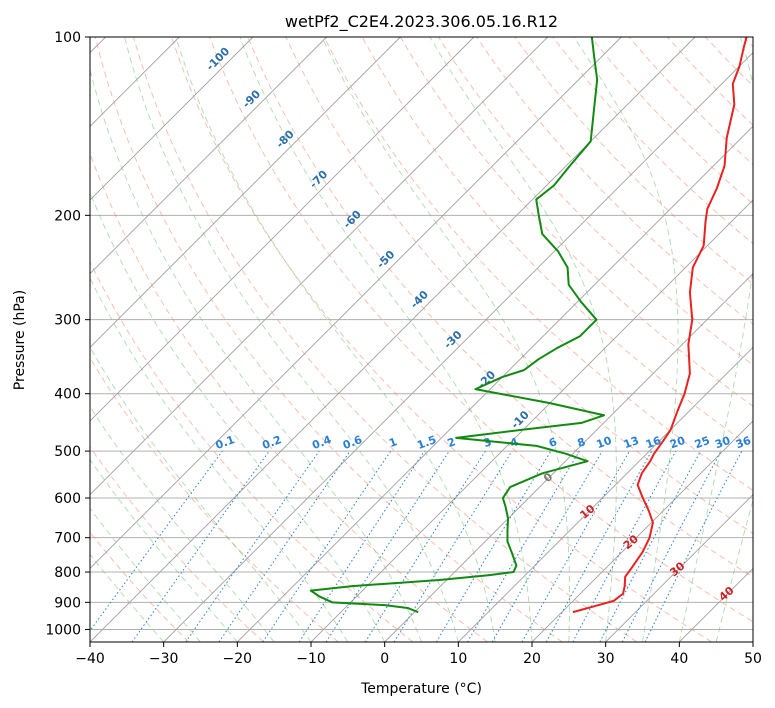 The width and height of the screenshot is (775, 708). What do you see at coordinates (352, 442) in the screenshot?
I see `mixing-ratio-label: 0.6` at bounding box center [352, 442].